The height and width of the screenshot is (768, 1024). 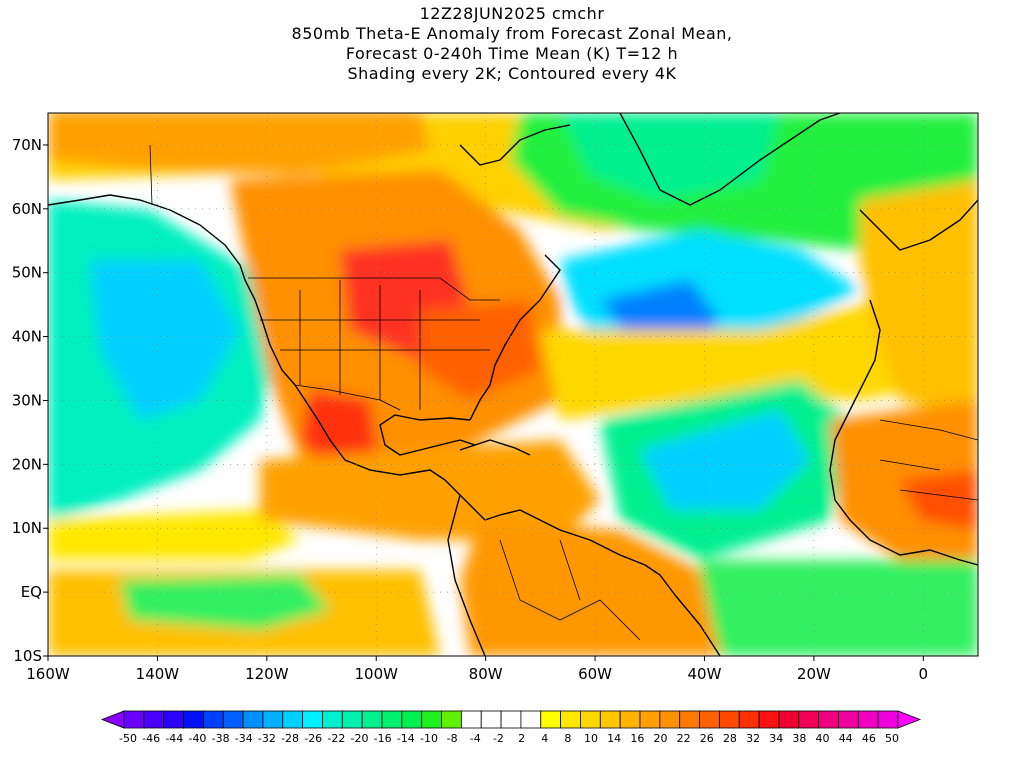 I want to click on y-axis: 10S EQ 10N 20N 30N 40N 50N 60N 70N, so click(x=30, y=400).